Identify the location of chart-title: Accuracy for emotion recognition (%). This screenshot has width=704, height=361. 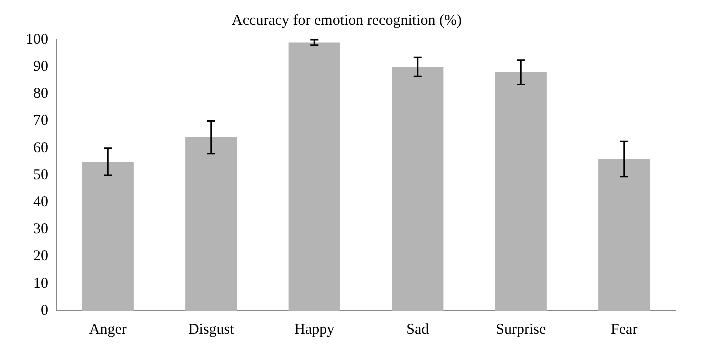
(347, 20).